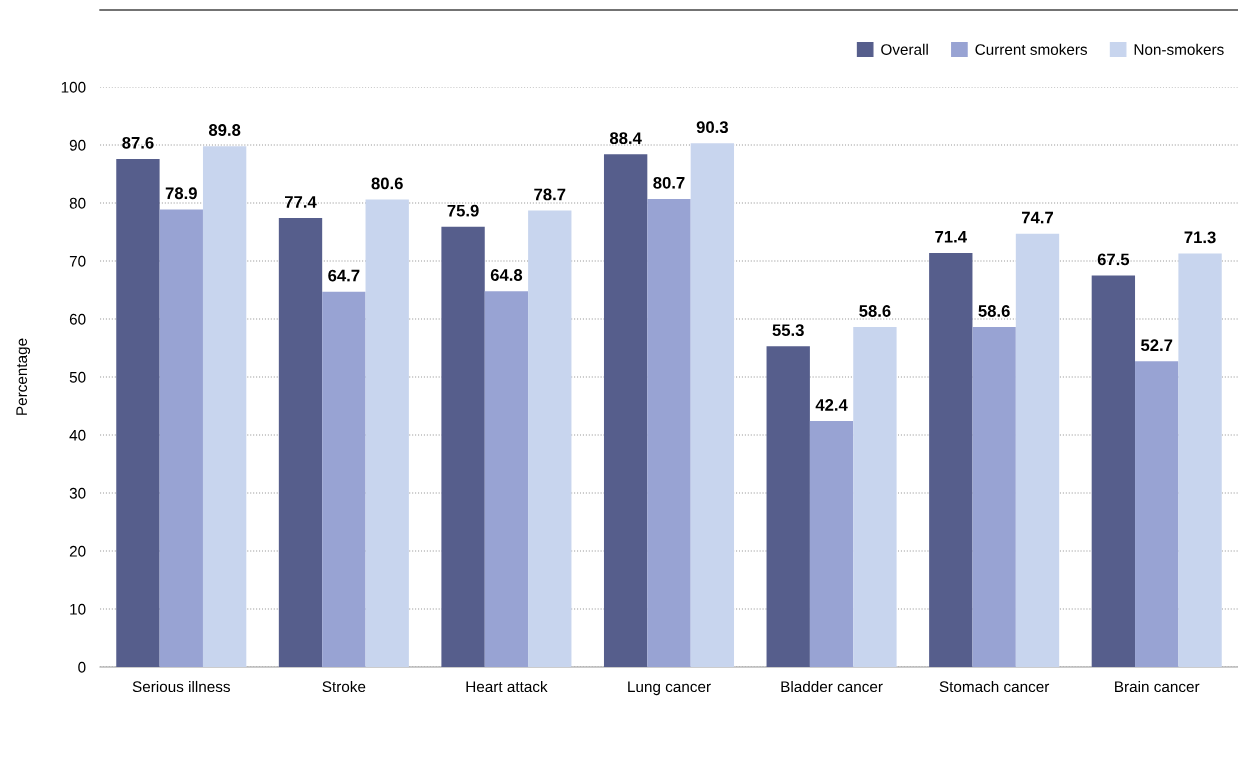 Image resolution: width=1238 pixels, height=758 pixels. Describe the element at coordinates (77, 203) in the screenshot. I see `y-tick-label: 80` at that location.